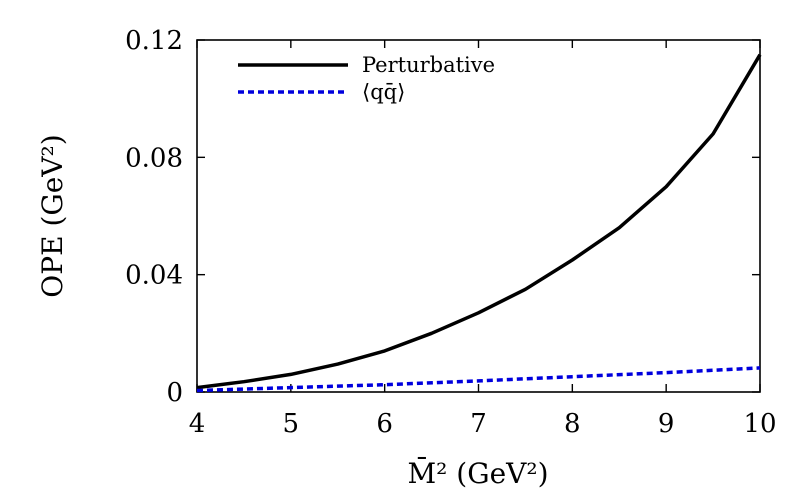  What do you see at coordinates (478, 379) in the screenshot?
I see `series-line-condensate` at bounding box center [478, 379].